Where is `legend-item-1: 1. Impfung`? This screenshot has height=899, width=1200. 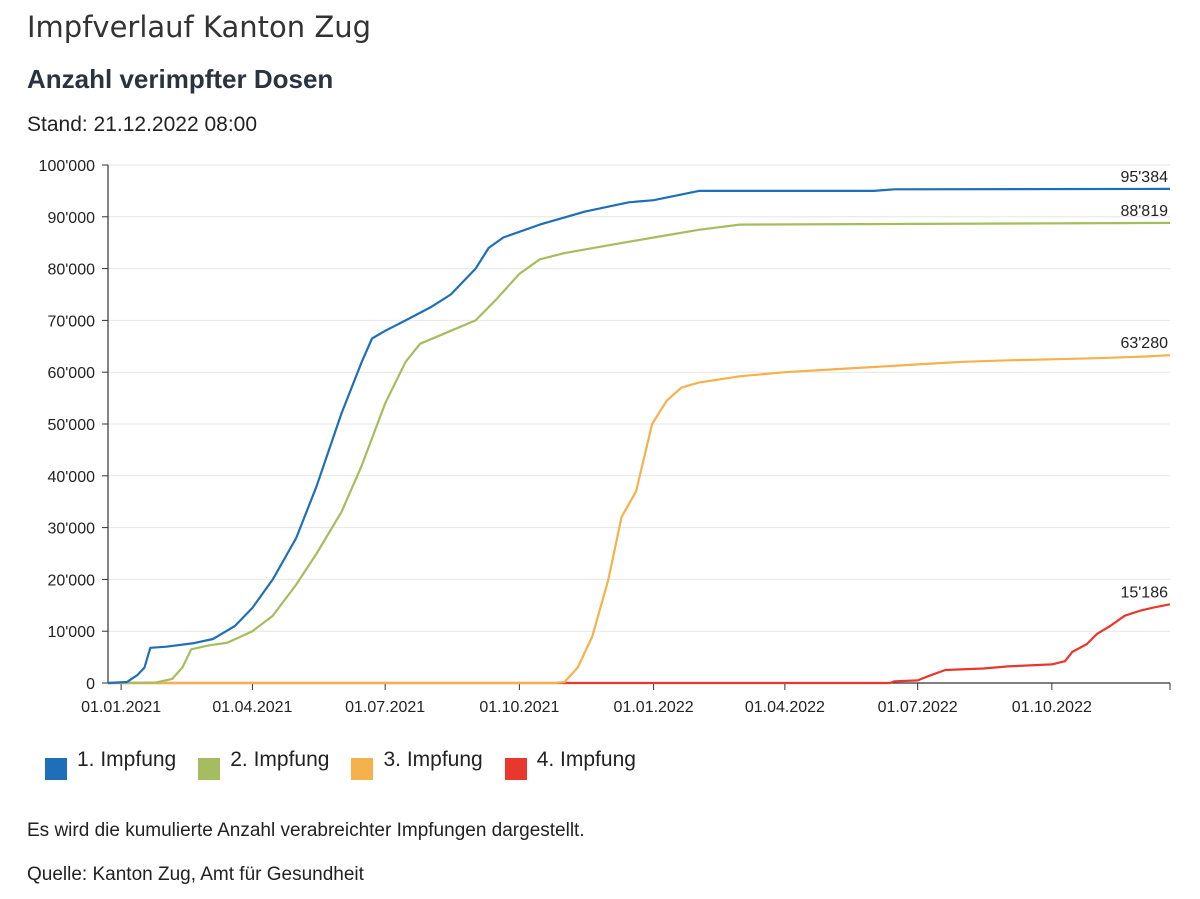
legend-item-1: 1. Impfung is located at coordinates (110, 763).